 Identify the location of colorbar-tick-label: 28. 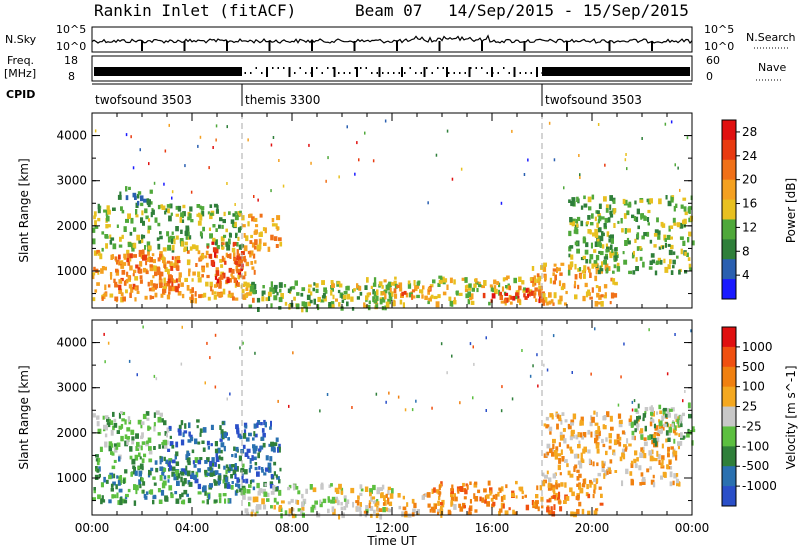
(749, 132).